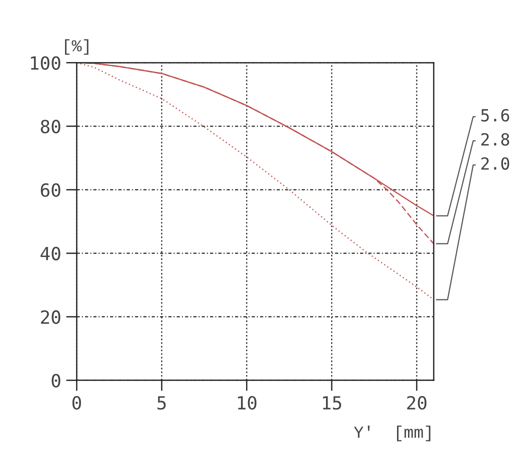  Describe the element at coordinates (392, 434) in the screenshot. I see `x-axis-title: Y' [mm]` at that location.